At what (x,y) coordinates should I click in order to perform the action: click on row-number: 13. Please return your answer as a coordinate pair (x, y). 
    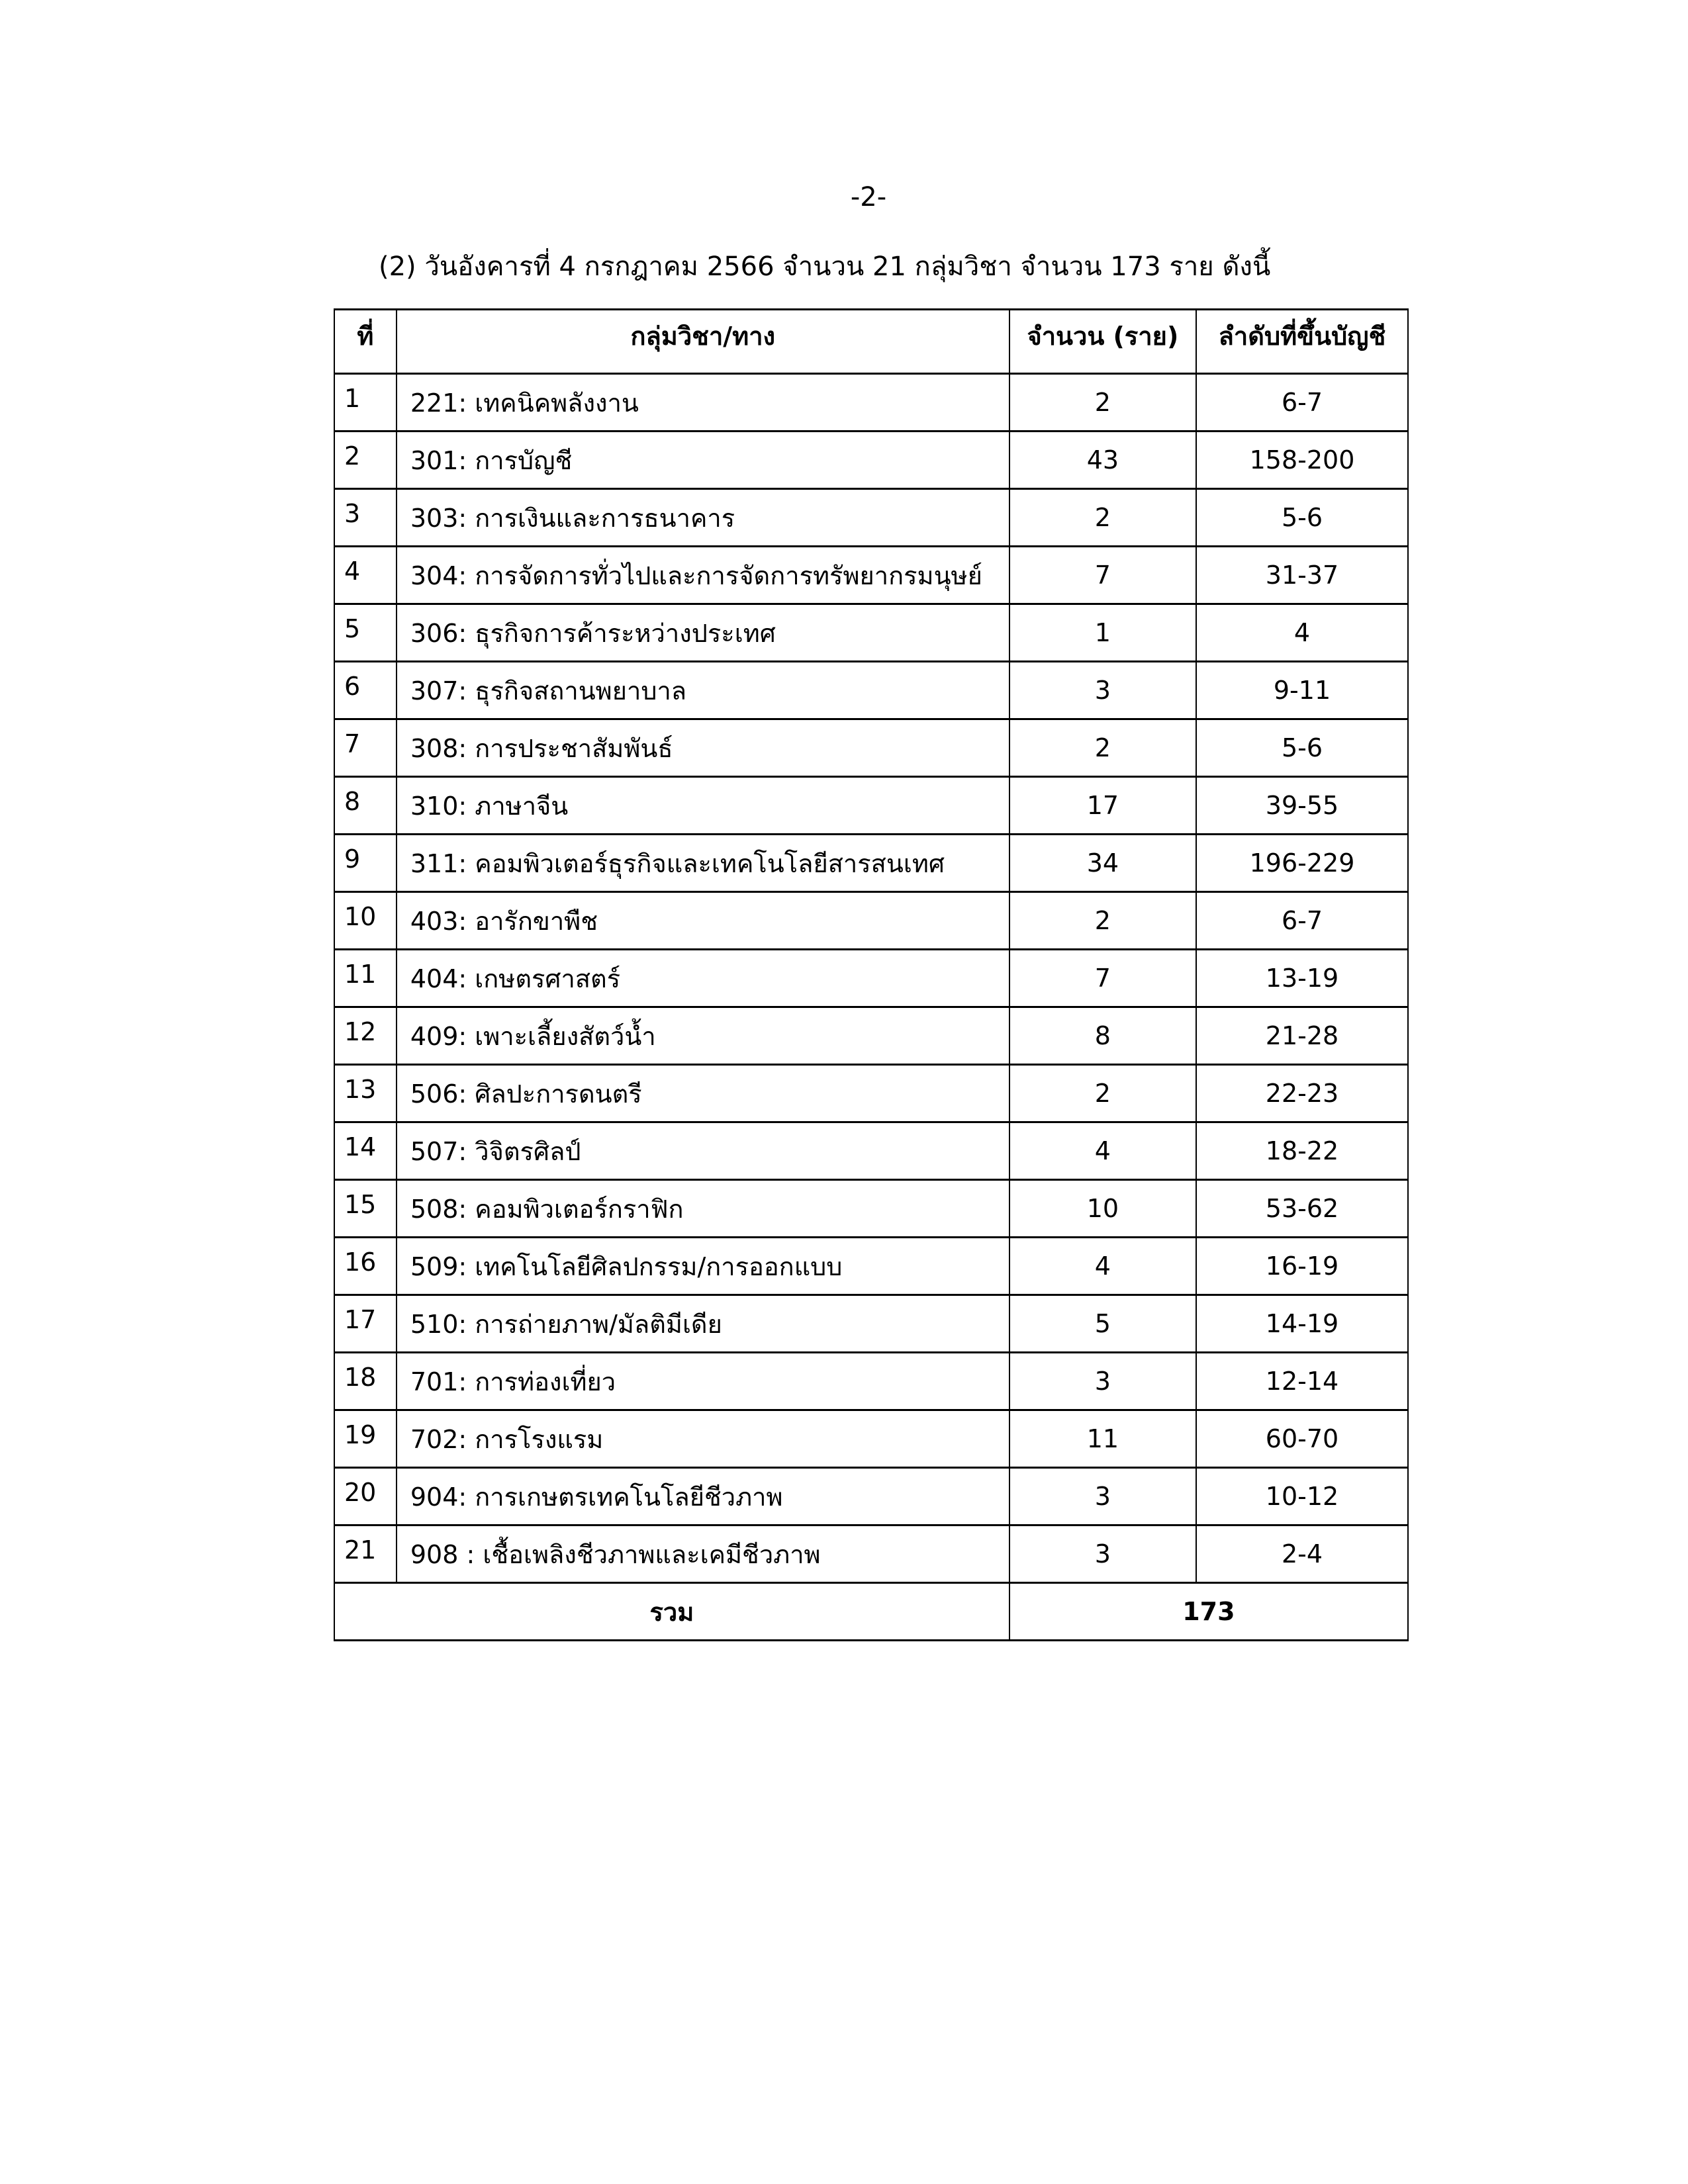
    Looking at the image, I should click on (365, 1093).